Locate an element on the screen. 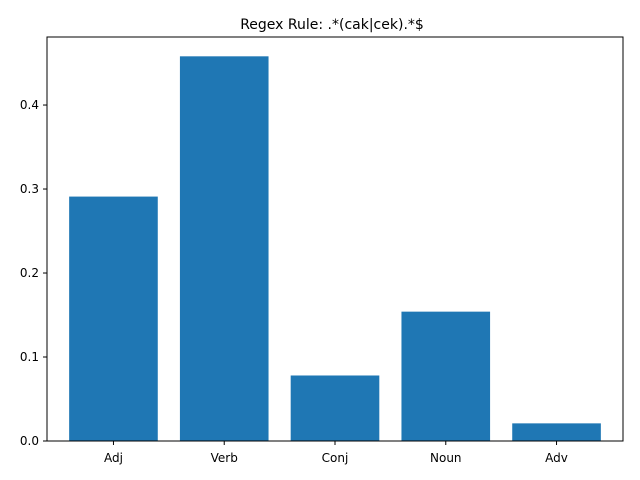 The height and width of the screenshot is (480, 640). chart-title: Regex Rule: .*(cak|cek).*$ is located at coordinates (332, 25).